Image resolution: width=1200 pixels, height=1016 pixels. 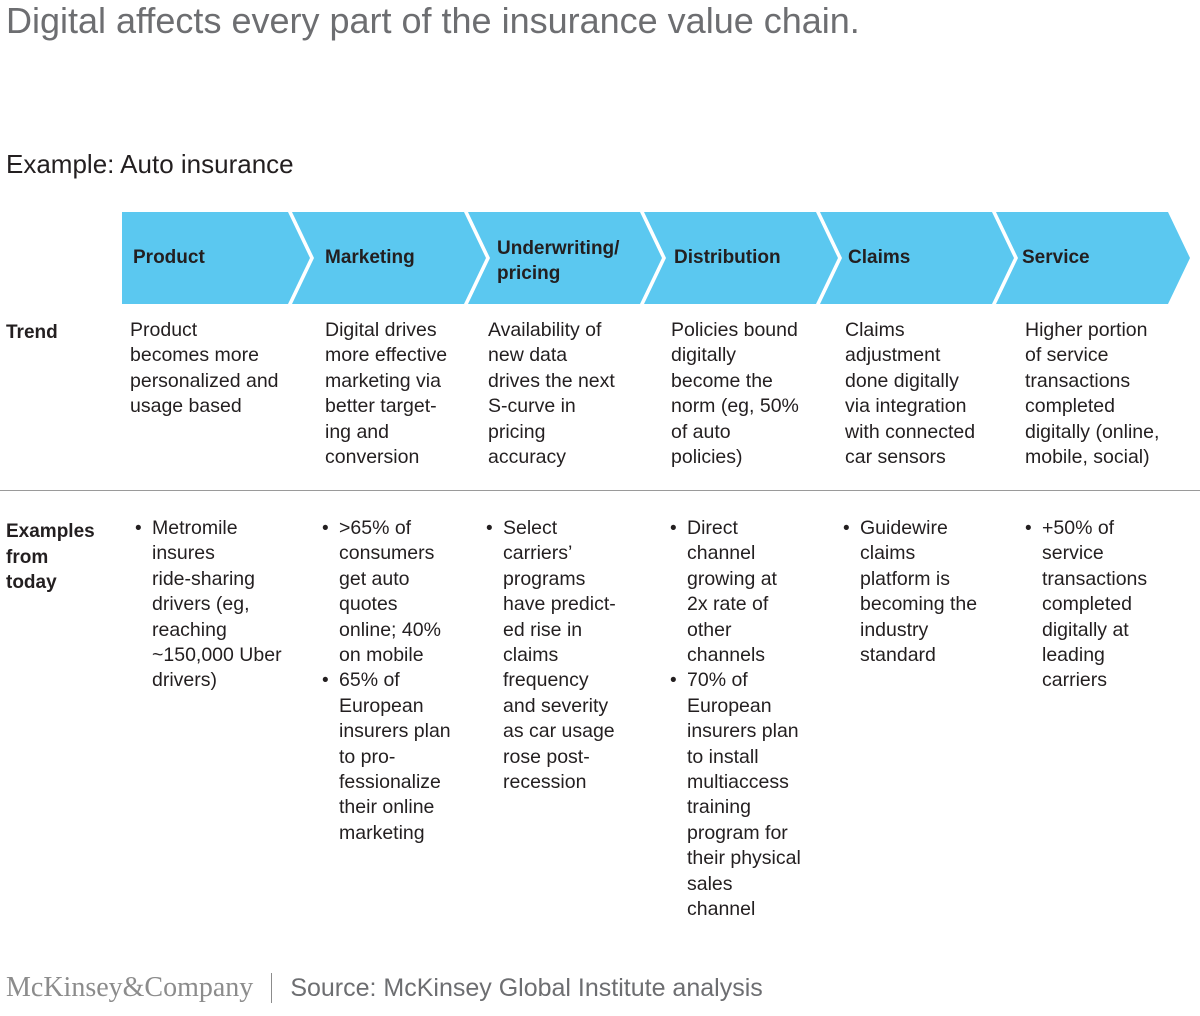 I want to click on trend-line: better target-, so click(x=381, y=406).